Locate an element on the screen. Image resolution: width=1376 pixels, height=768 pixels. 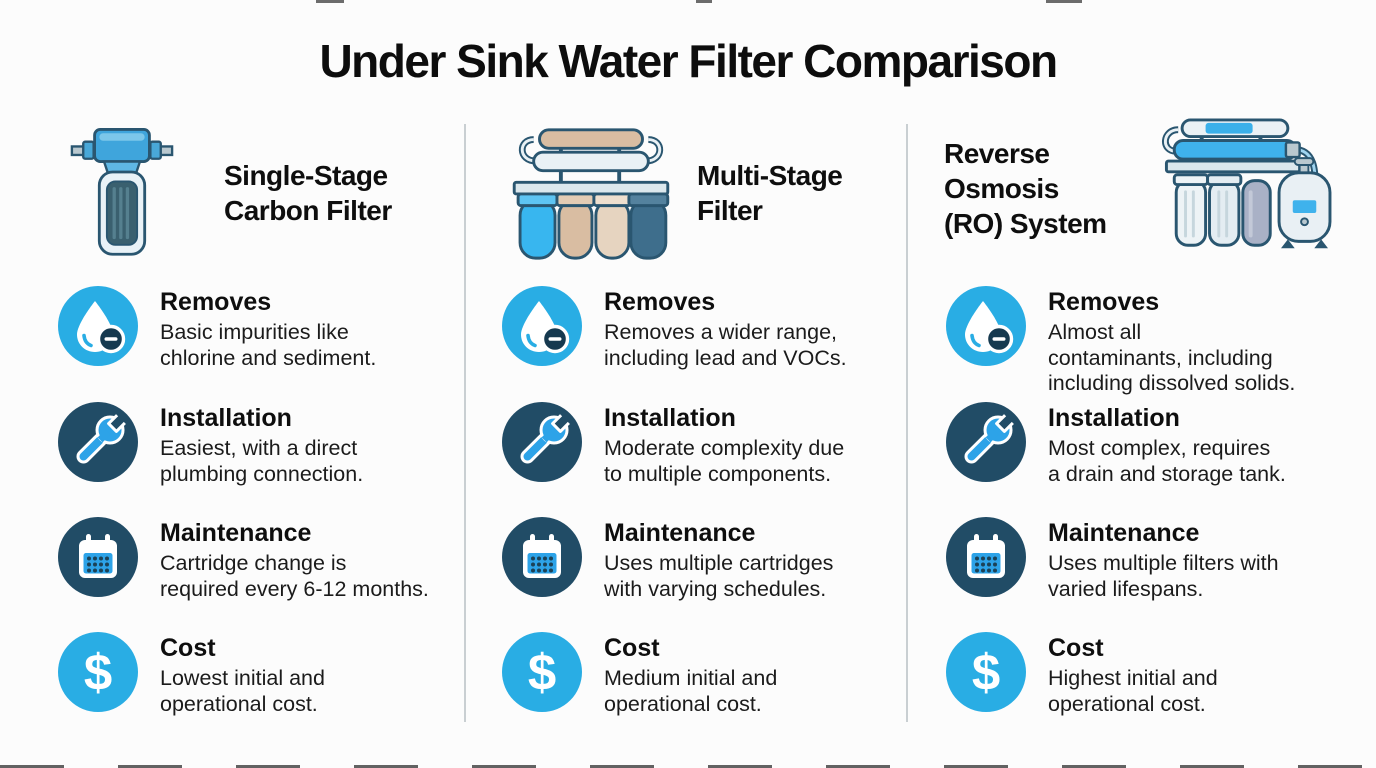
bottom-edge-marks is located at coordinates (688, 766).